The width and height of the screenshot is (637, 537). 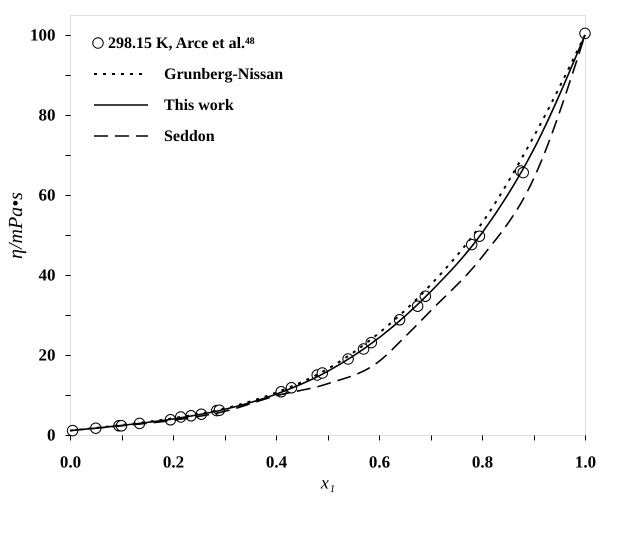 I want to click on x-tick-label: 0.6, so click(x=379, y=462).